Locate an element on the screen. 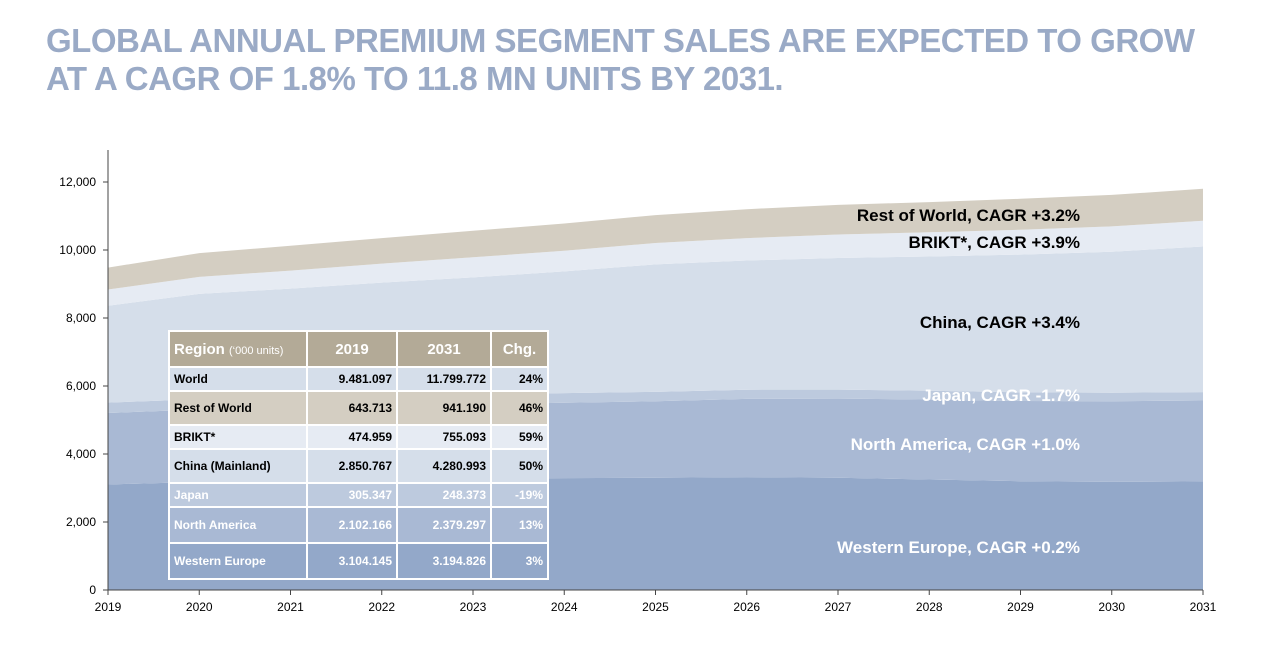 Image resolution: width=1266 pixels, height=648 pixels. change-cell: 50% is located at coordinates (519, 466).